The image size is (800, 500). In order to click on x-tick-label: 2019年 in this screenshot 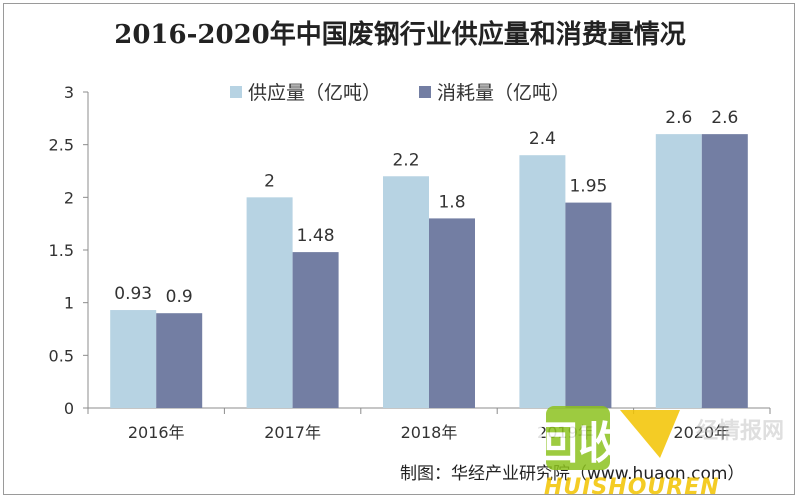, I will do `click(565, 432)`.